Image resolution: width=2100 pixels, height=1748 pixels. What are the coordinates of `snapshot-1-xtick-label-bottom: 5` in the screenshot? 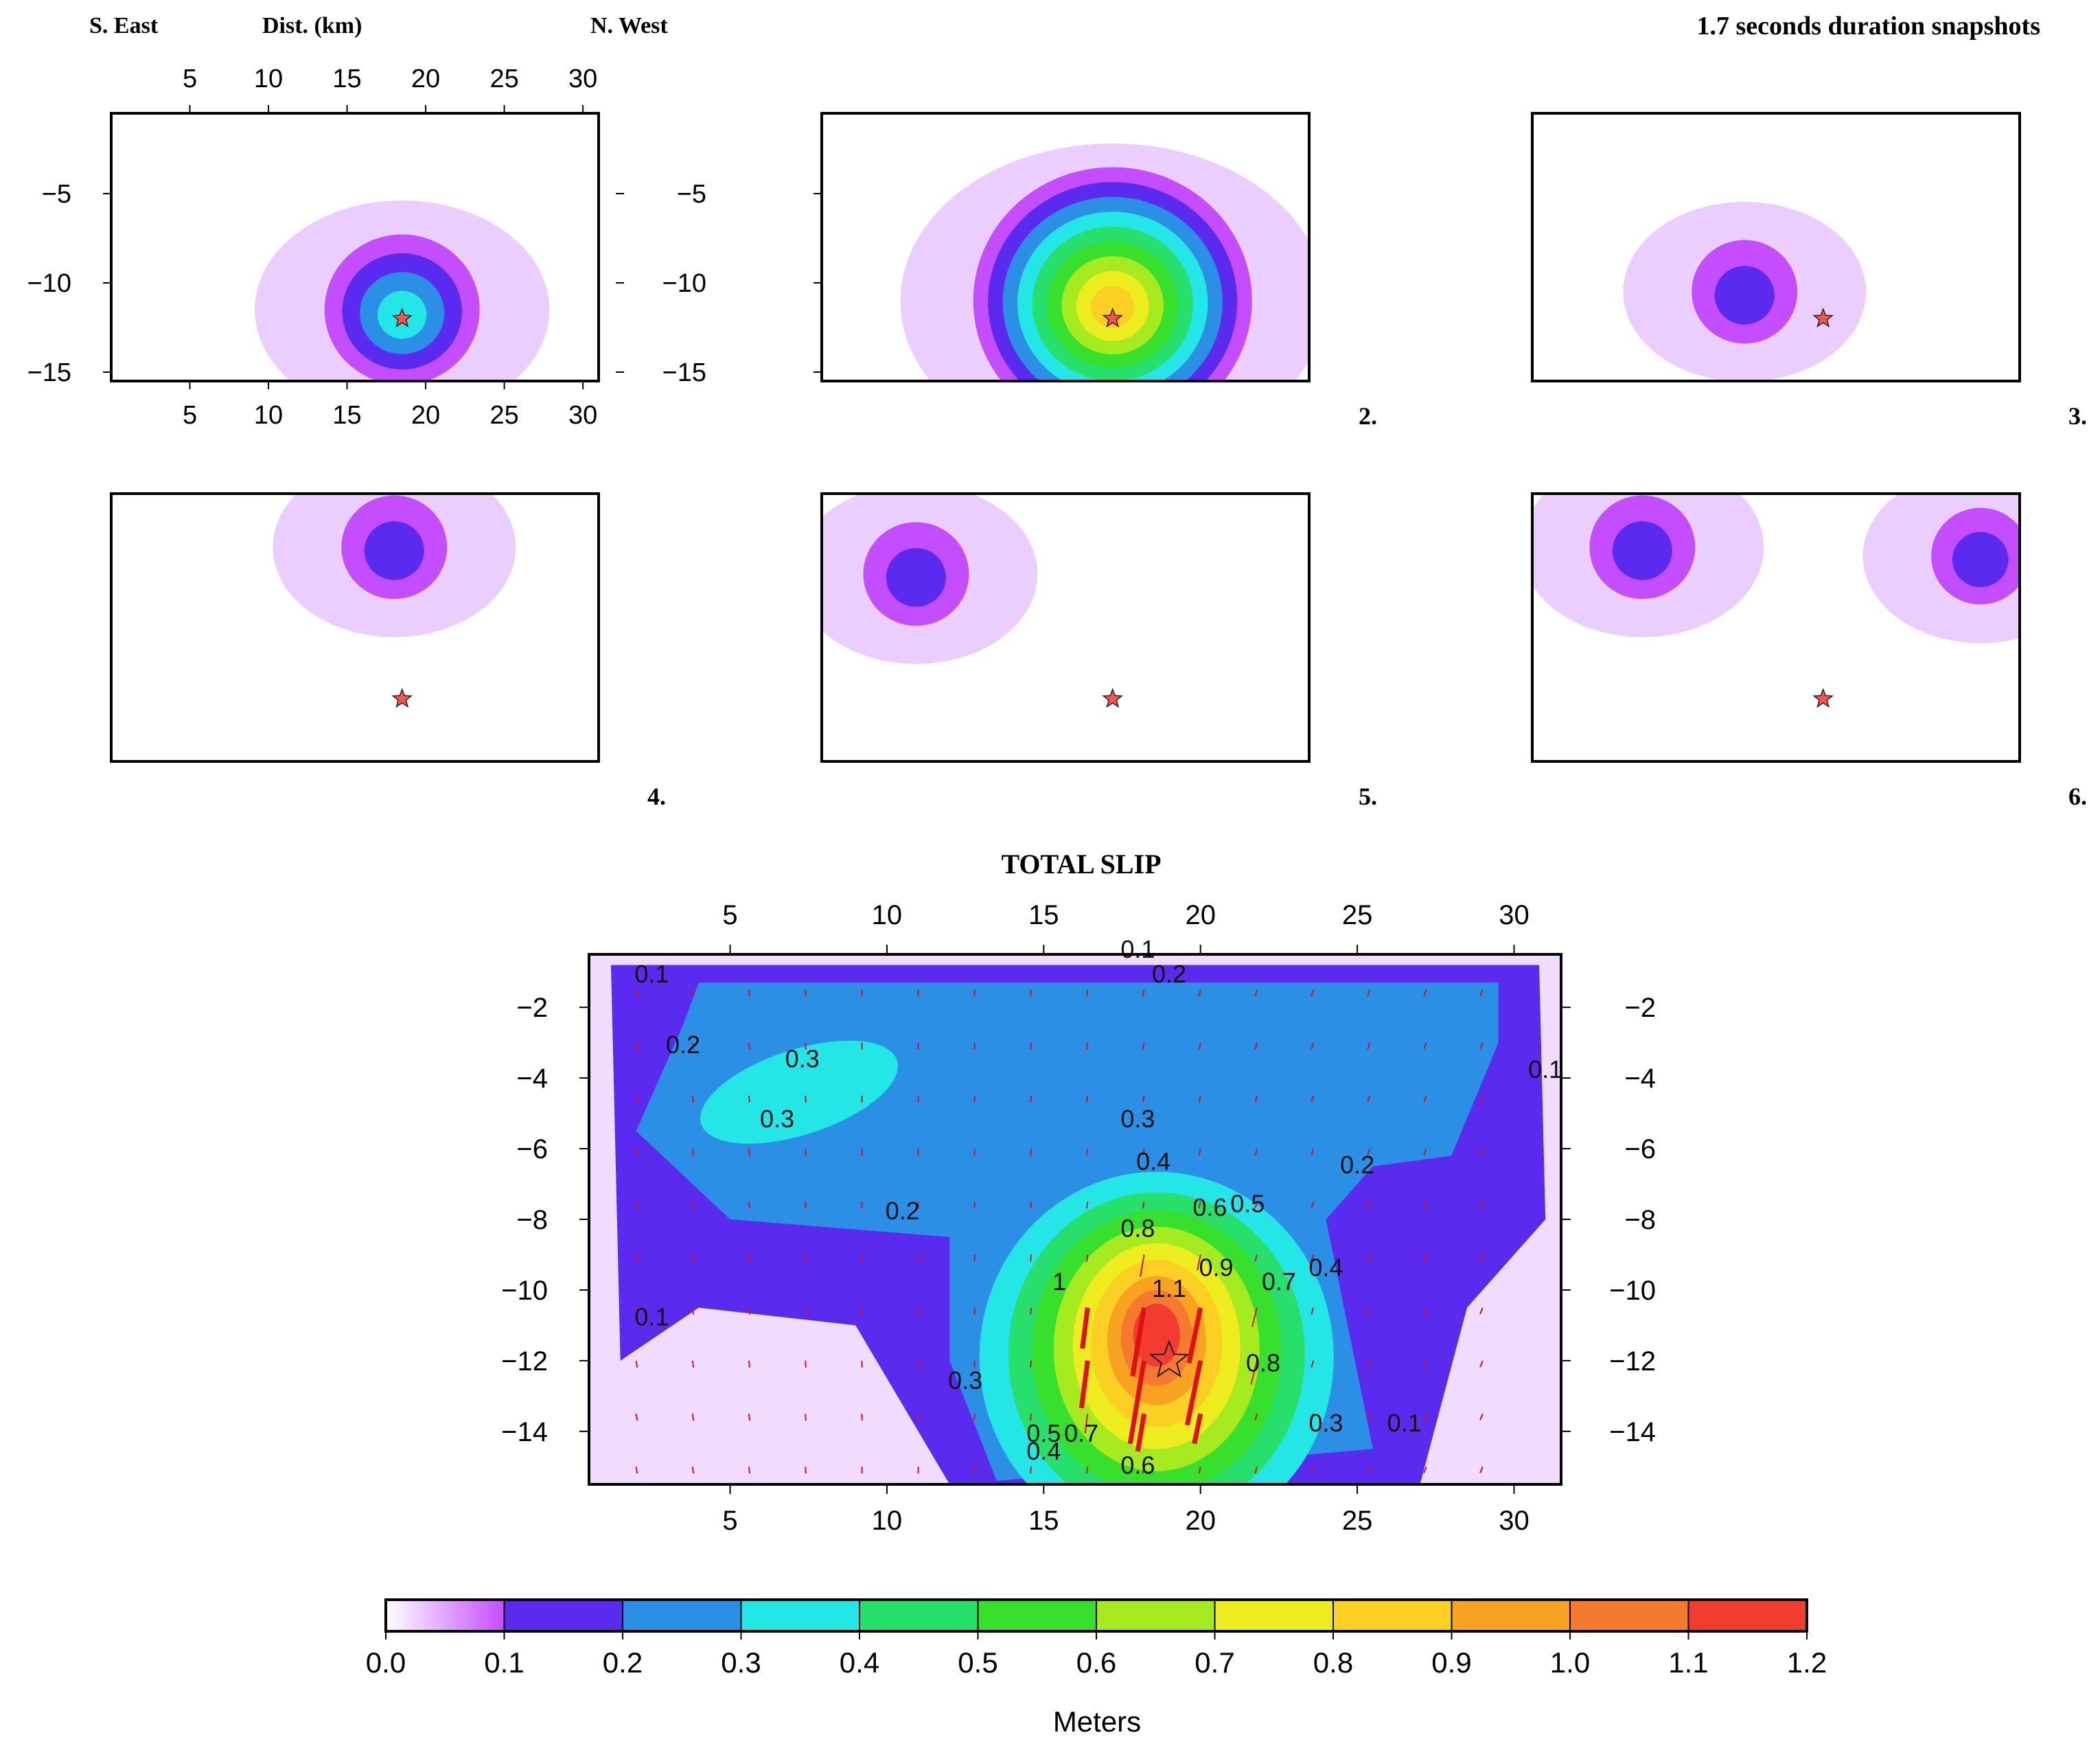 It's located at (190, 415).